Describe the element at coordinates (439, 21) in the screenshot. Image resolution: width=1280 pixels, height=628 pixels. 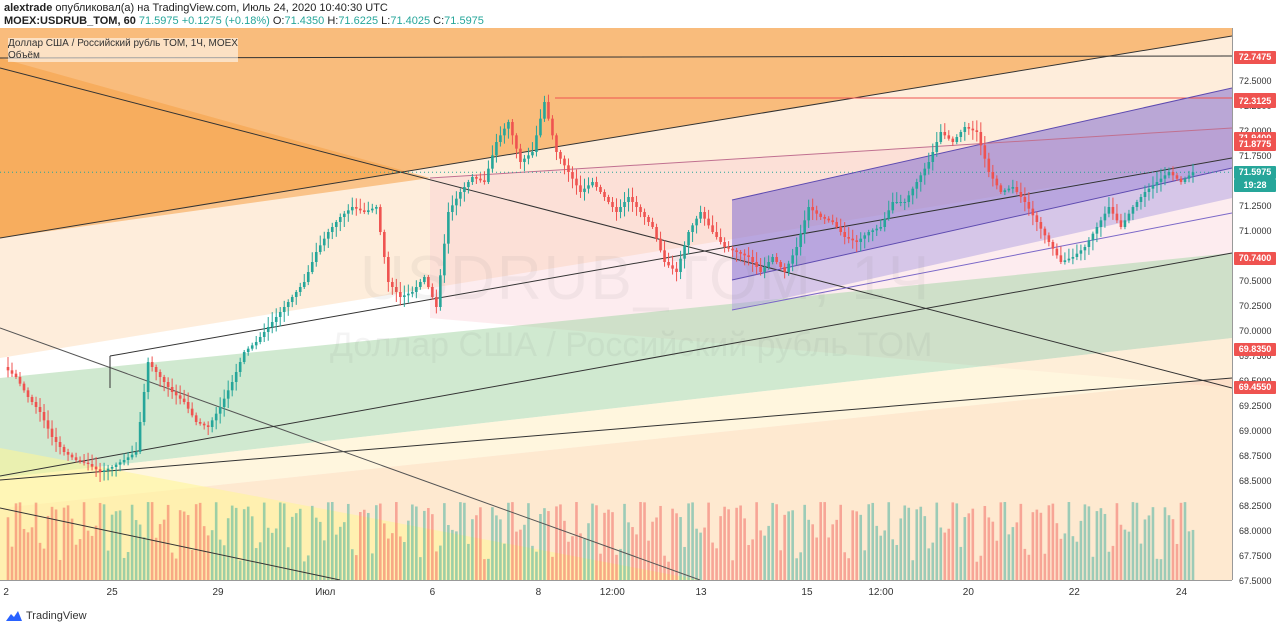
I see `close-label: C:` at that location.